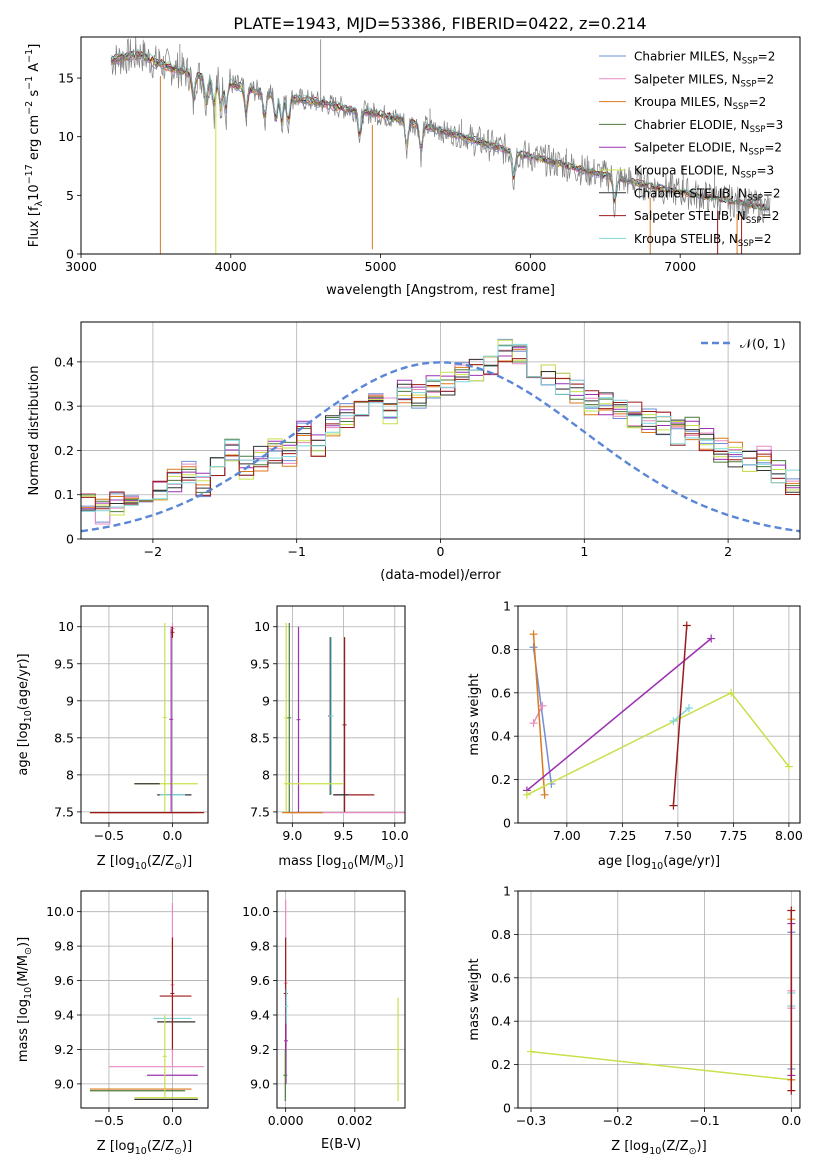  I want to click on legend-entry: Salpeter STELIB, NSSP=2, so click(706, 217).